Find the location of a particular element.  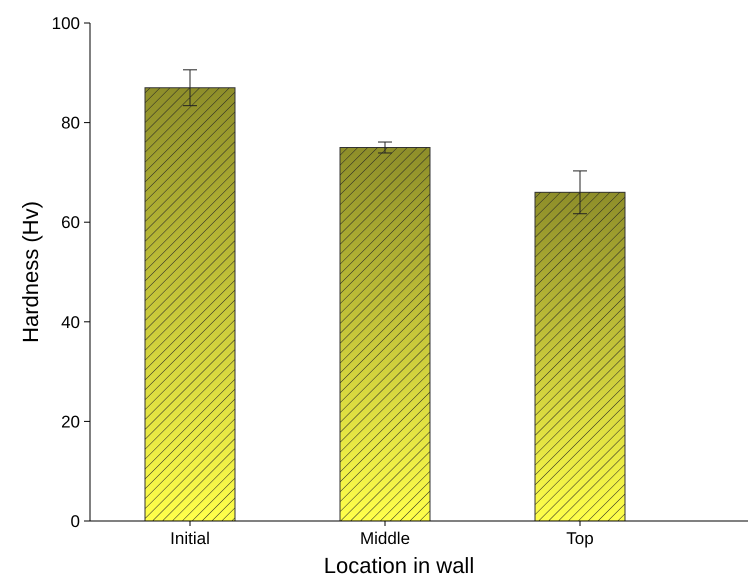

y-tick-label: 100 is located at coordinates (66, 23).